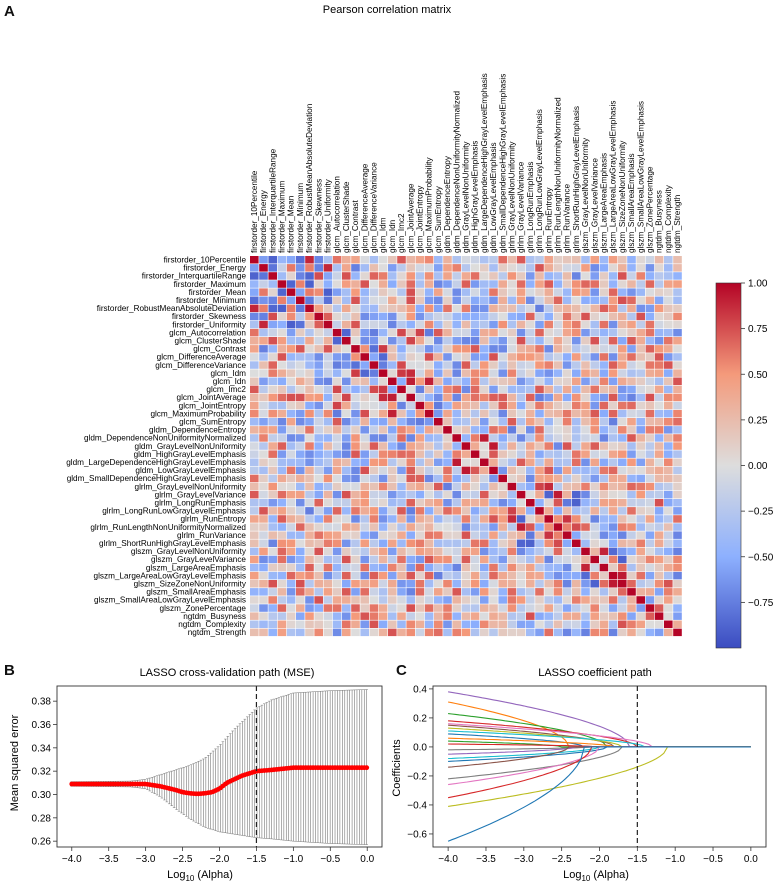  Describe the element at coordinates (604, 203) in the screenshot. I see `column-label: glszm_LargeAreaEmphasis` at that location.